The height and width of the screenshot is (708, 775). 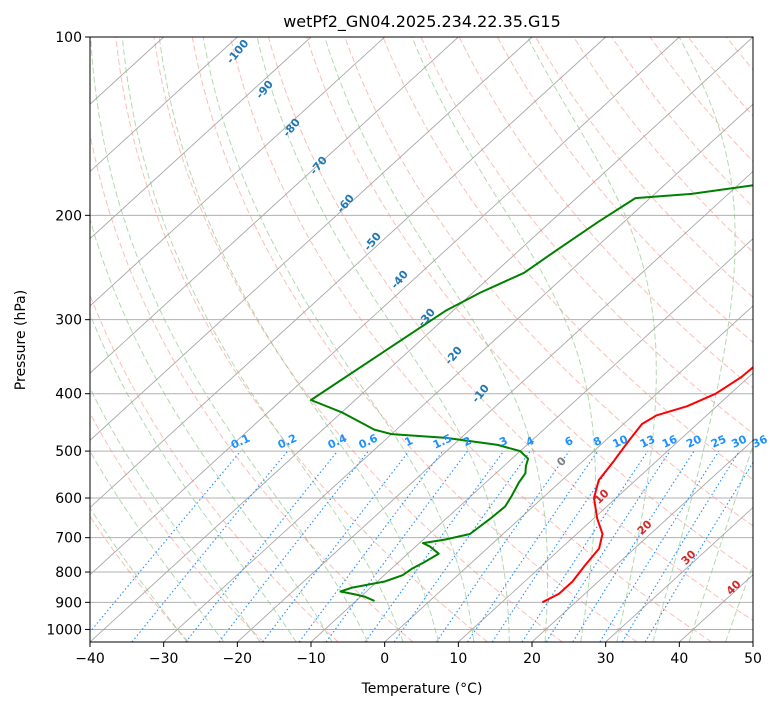 I want to click on dry-adiabat-label: -60, so click(x=345, y=204).